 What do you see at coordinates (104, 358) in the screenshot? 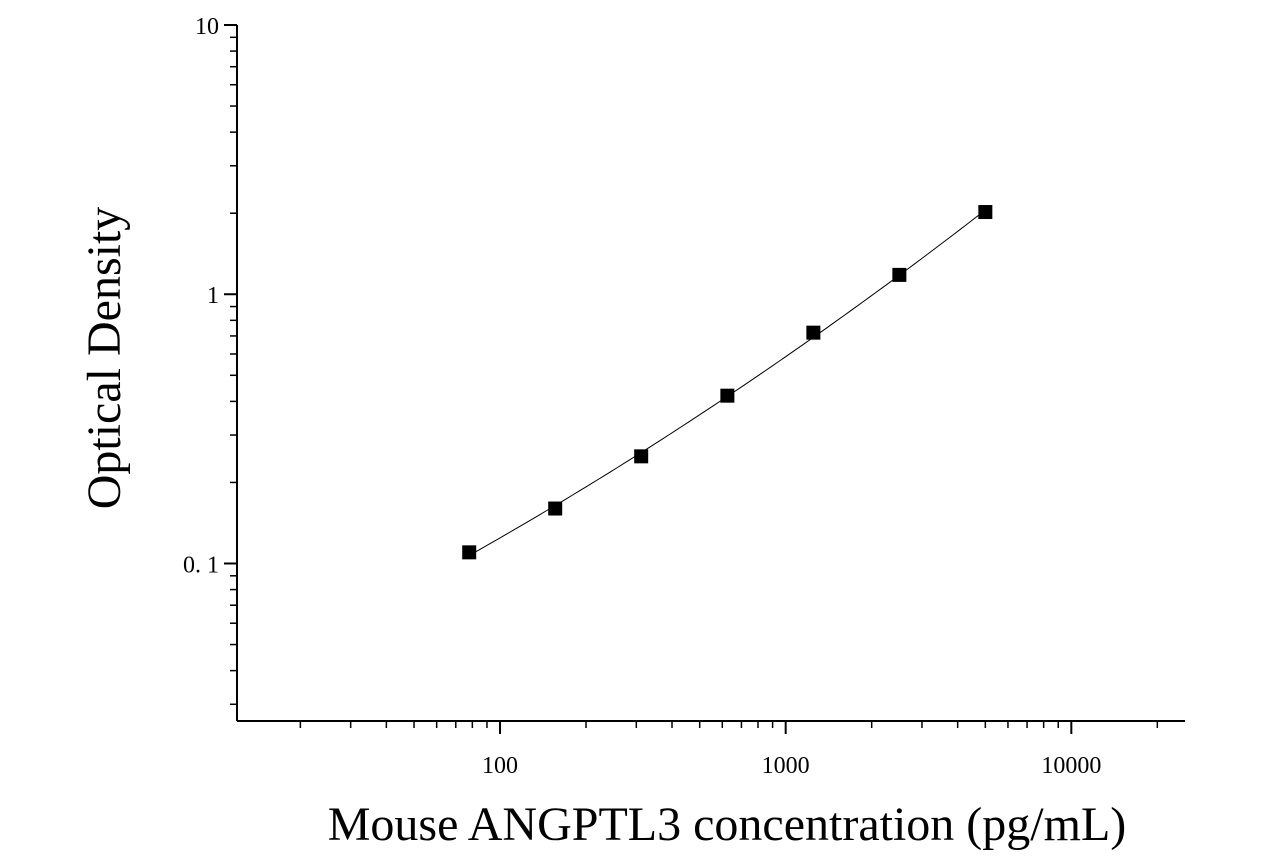
I see `y-axis-title: Optical Density` at bounding box center [104, 358].